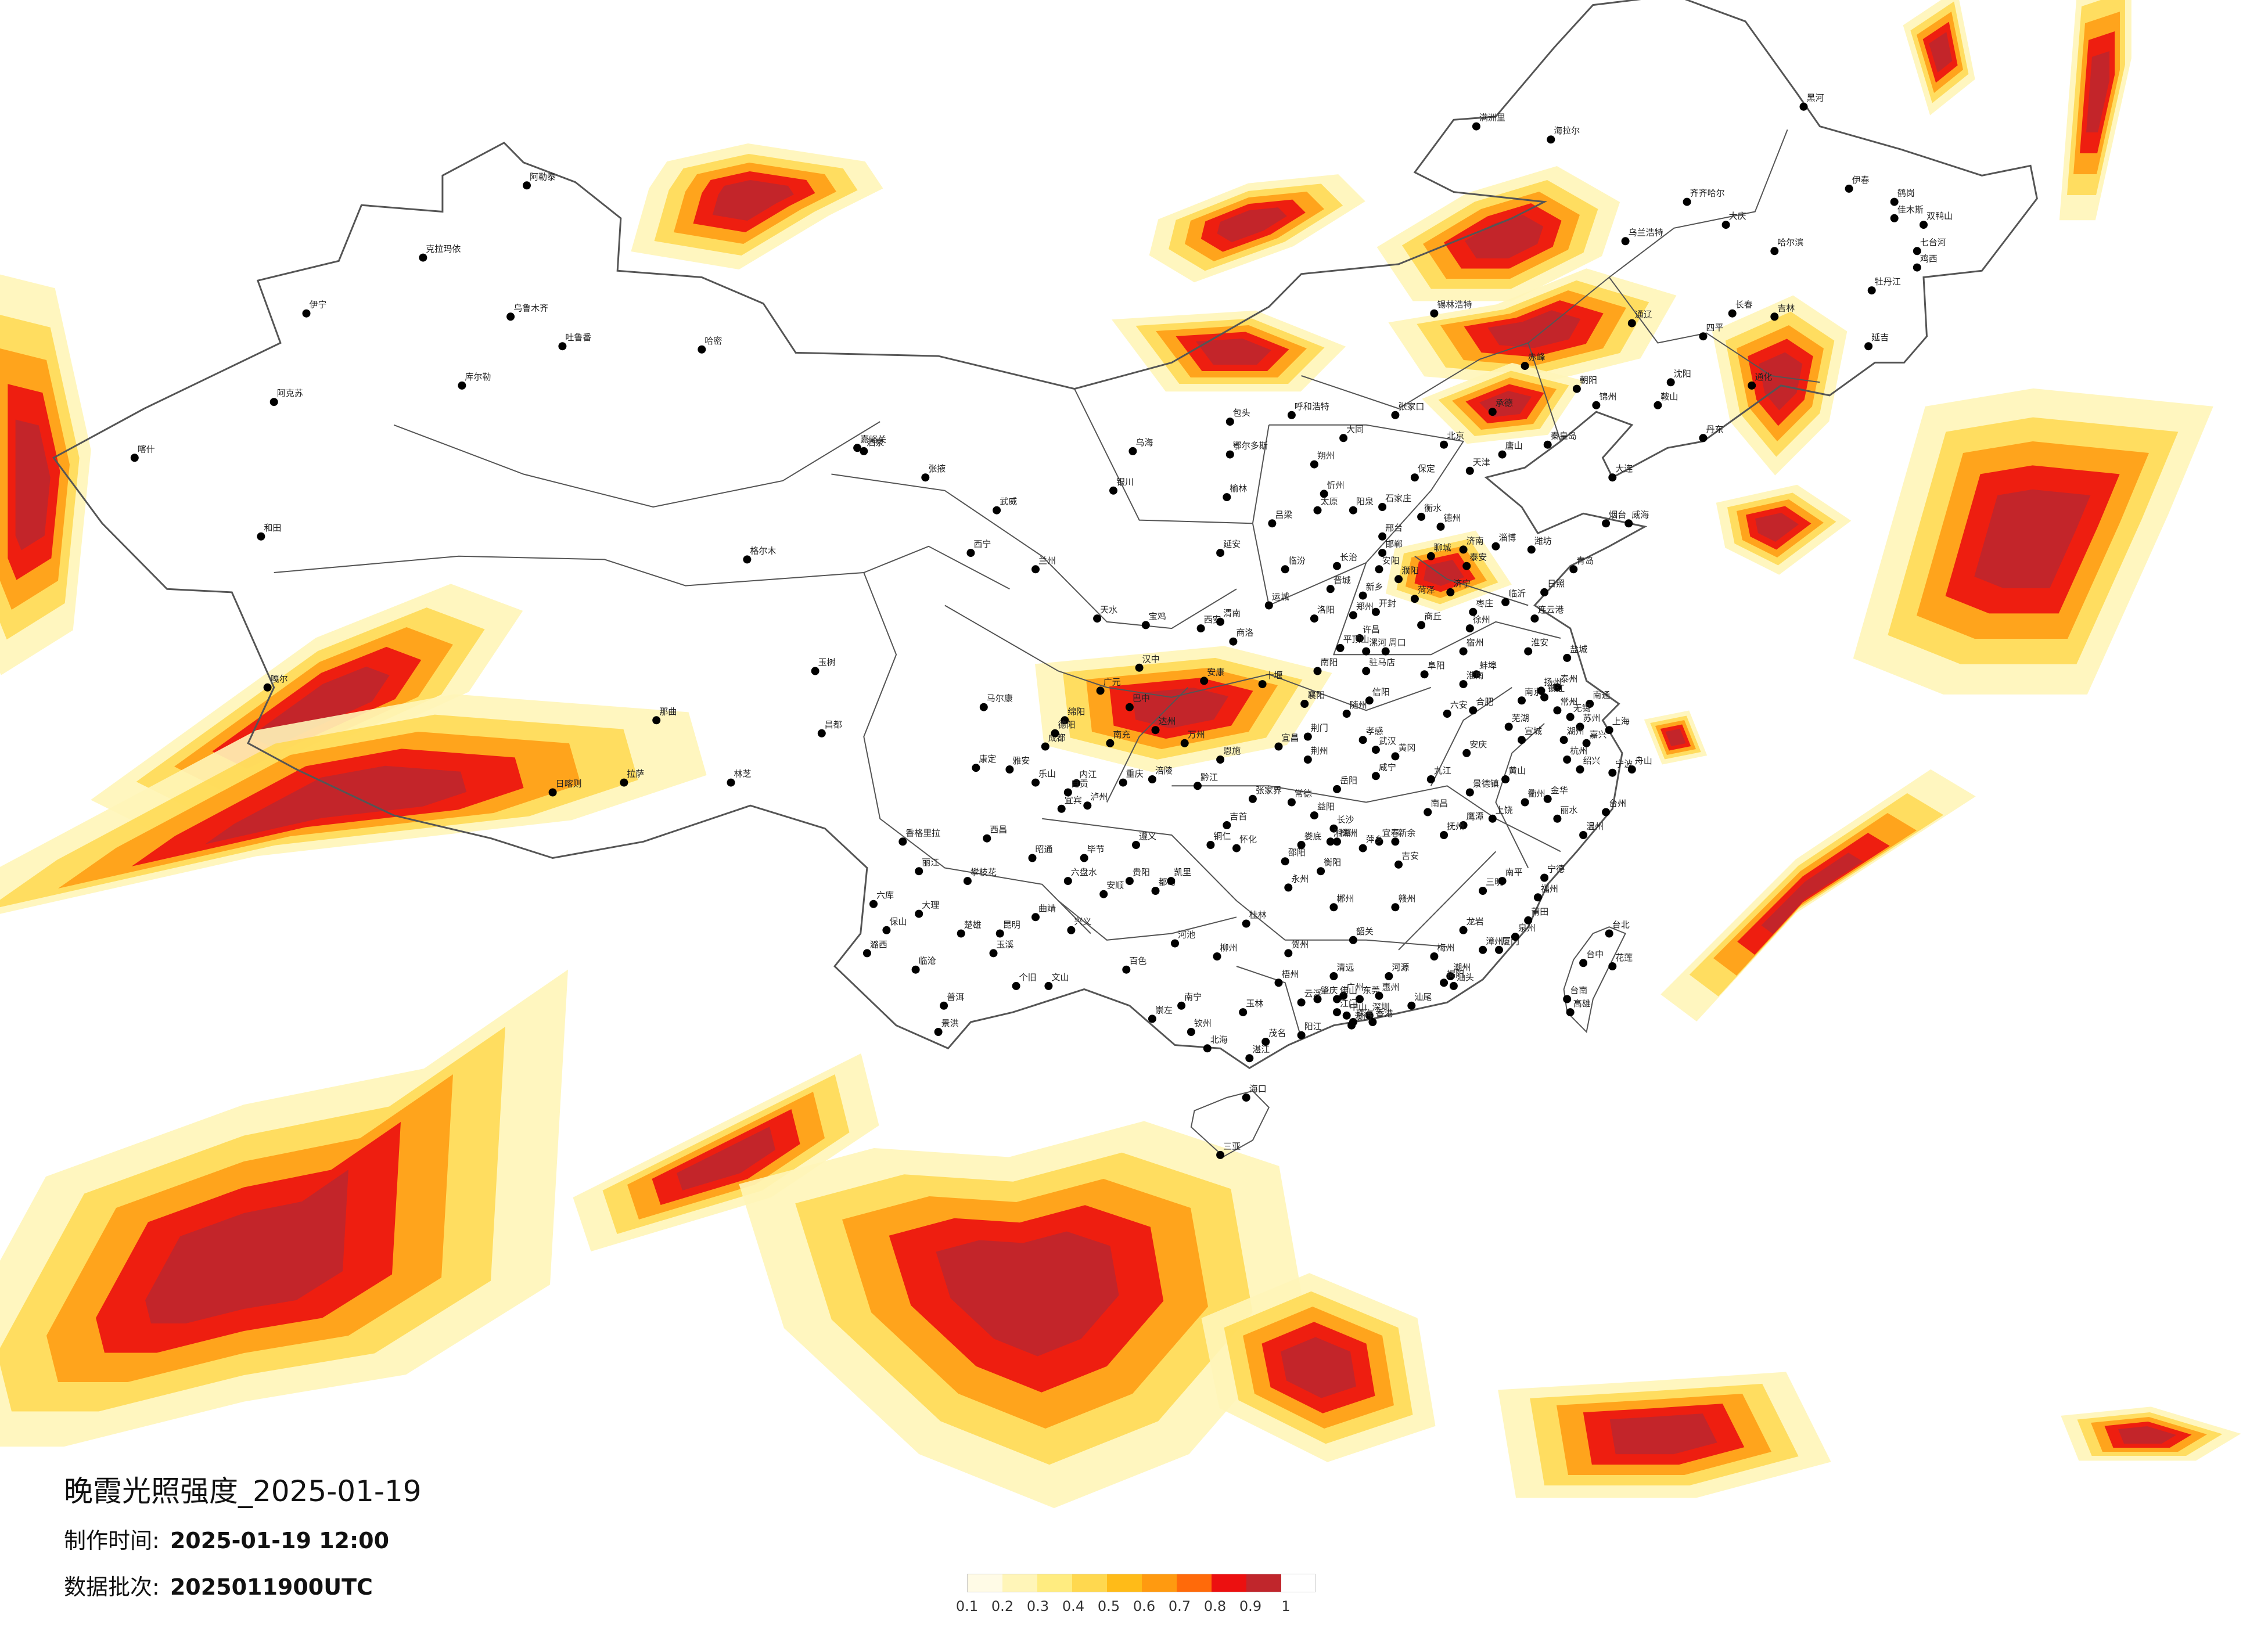 The height and width of the screenshot is (1626, 2268). Describe the element at coordinates (1595, 954) in the screenshot. I see `city-label: 台中` at that location.